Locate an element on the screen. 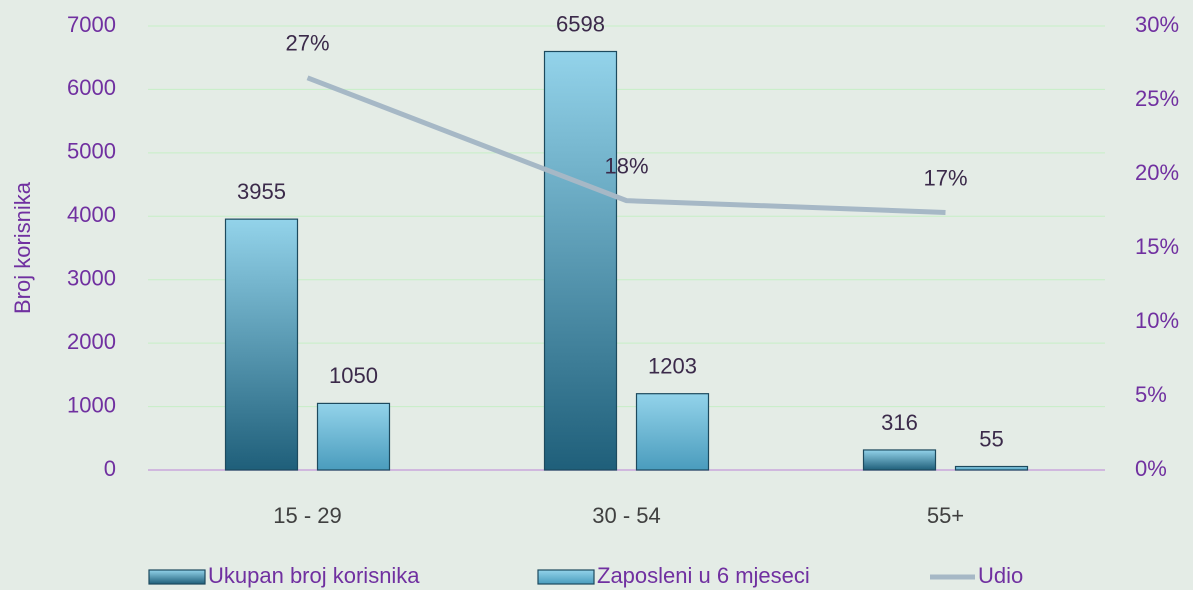  y-tick-label: 6000 is located at coordinates (91, 87).